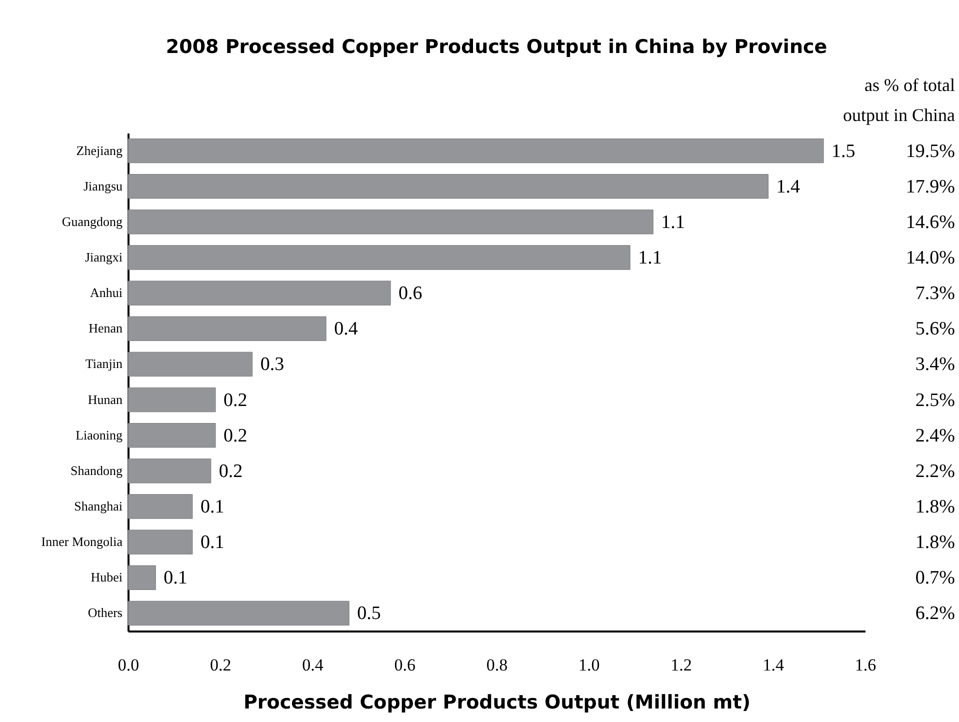 This screenshot has height=722, width=959. I want to click on x-tick-label: 0.4, so click(313, 665).